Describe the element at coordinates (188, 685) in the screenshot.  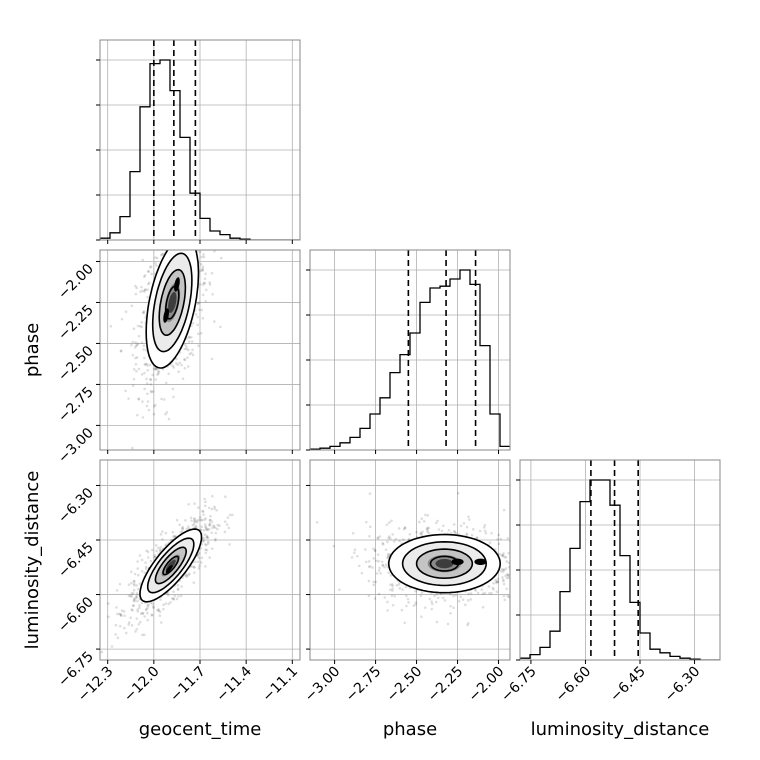
I see `x-tick-label: −11.7` at that location.